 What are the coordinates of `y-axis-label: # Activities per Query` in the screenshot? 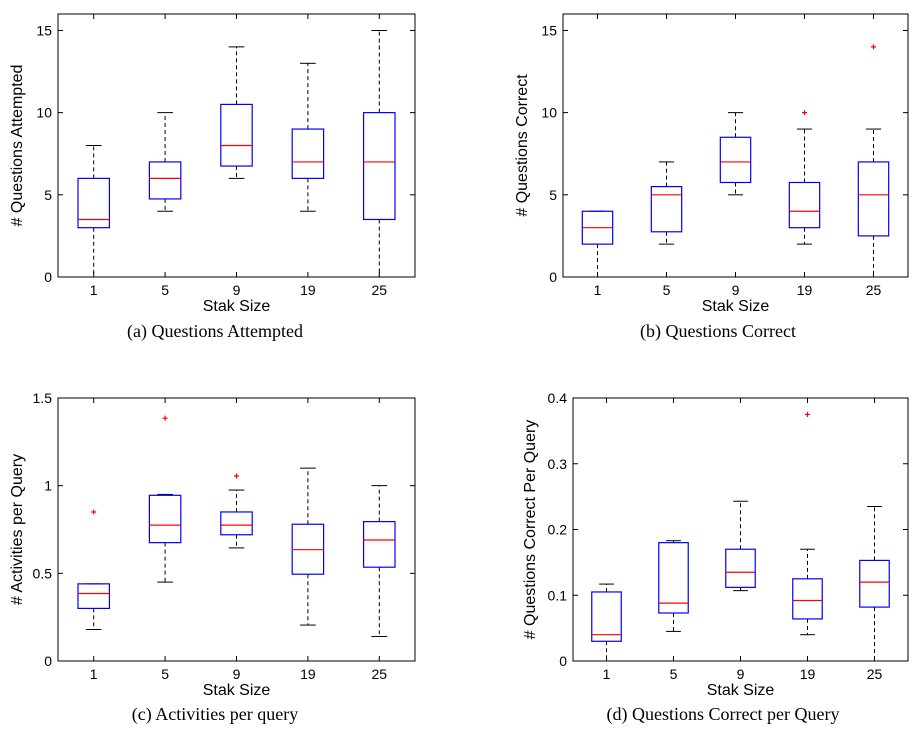 It's located at (17, 529).